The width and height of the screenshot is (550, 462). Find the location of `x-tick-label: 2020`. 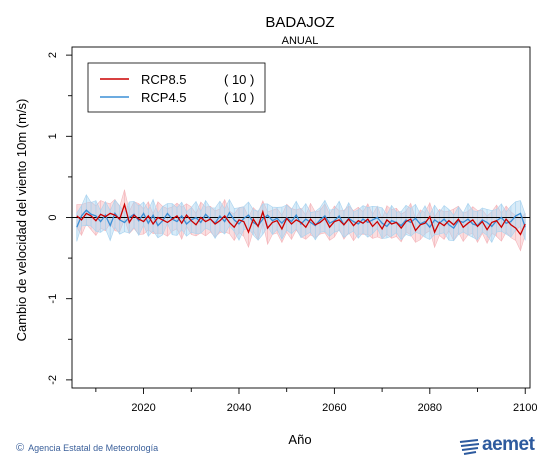

x-tick-label: 2020 is located at coordinates (143, 408).